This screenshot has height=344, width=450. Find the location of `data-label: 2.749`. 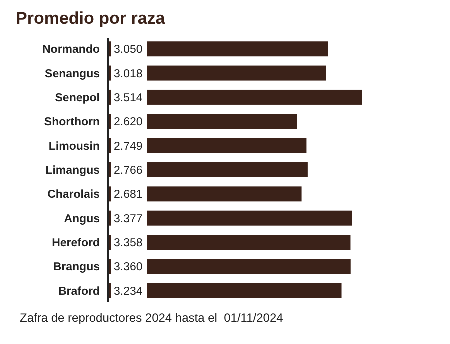

data-label: 2.749 is located at coordinates (128, 146).